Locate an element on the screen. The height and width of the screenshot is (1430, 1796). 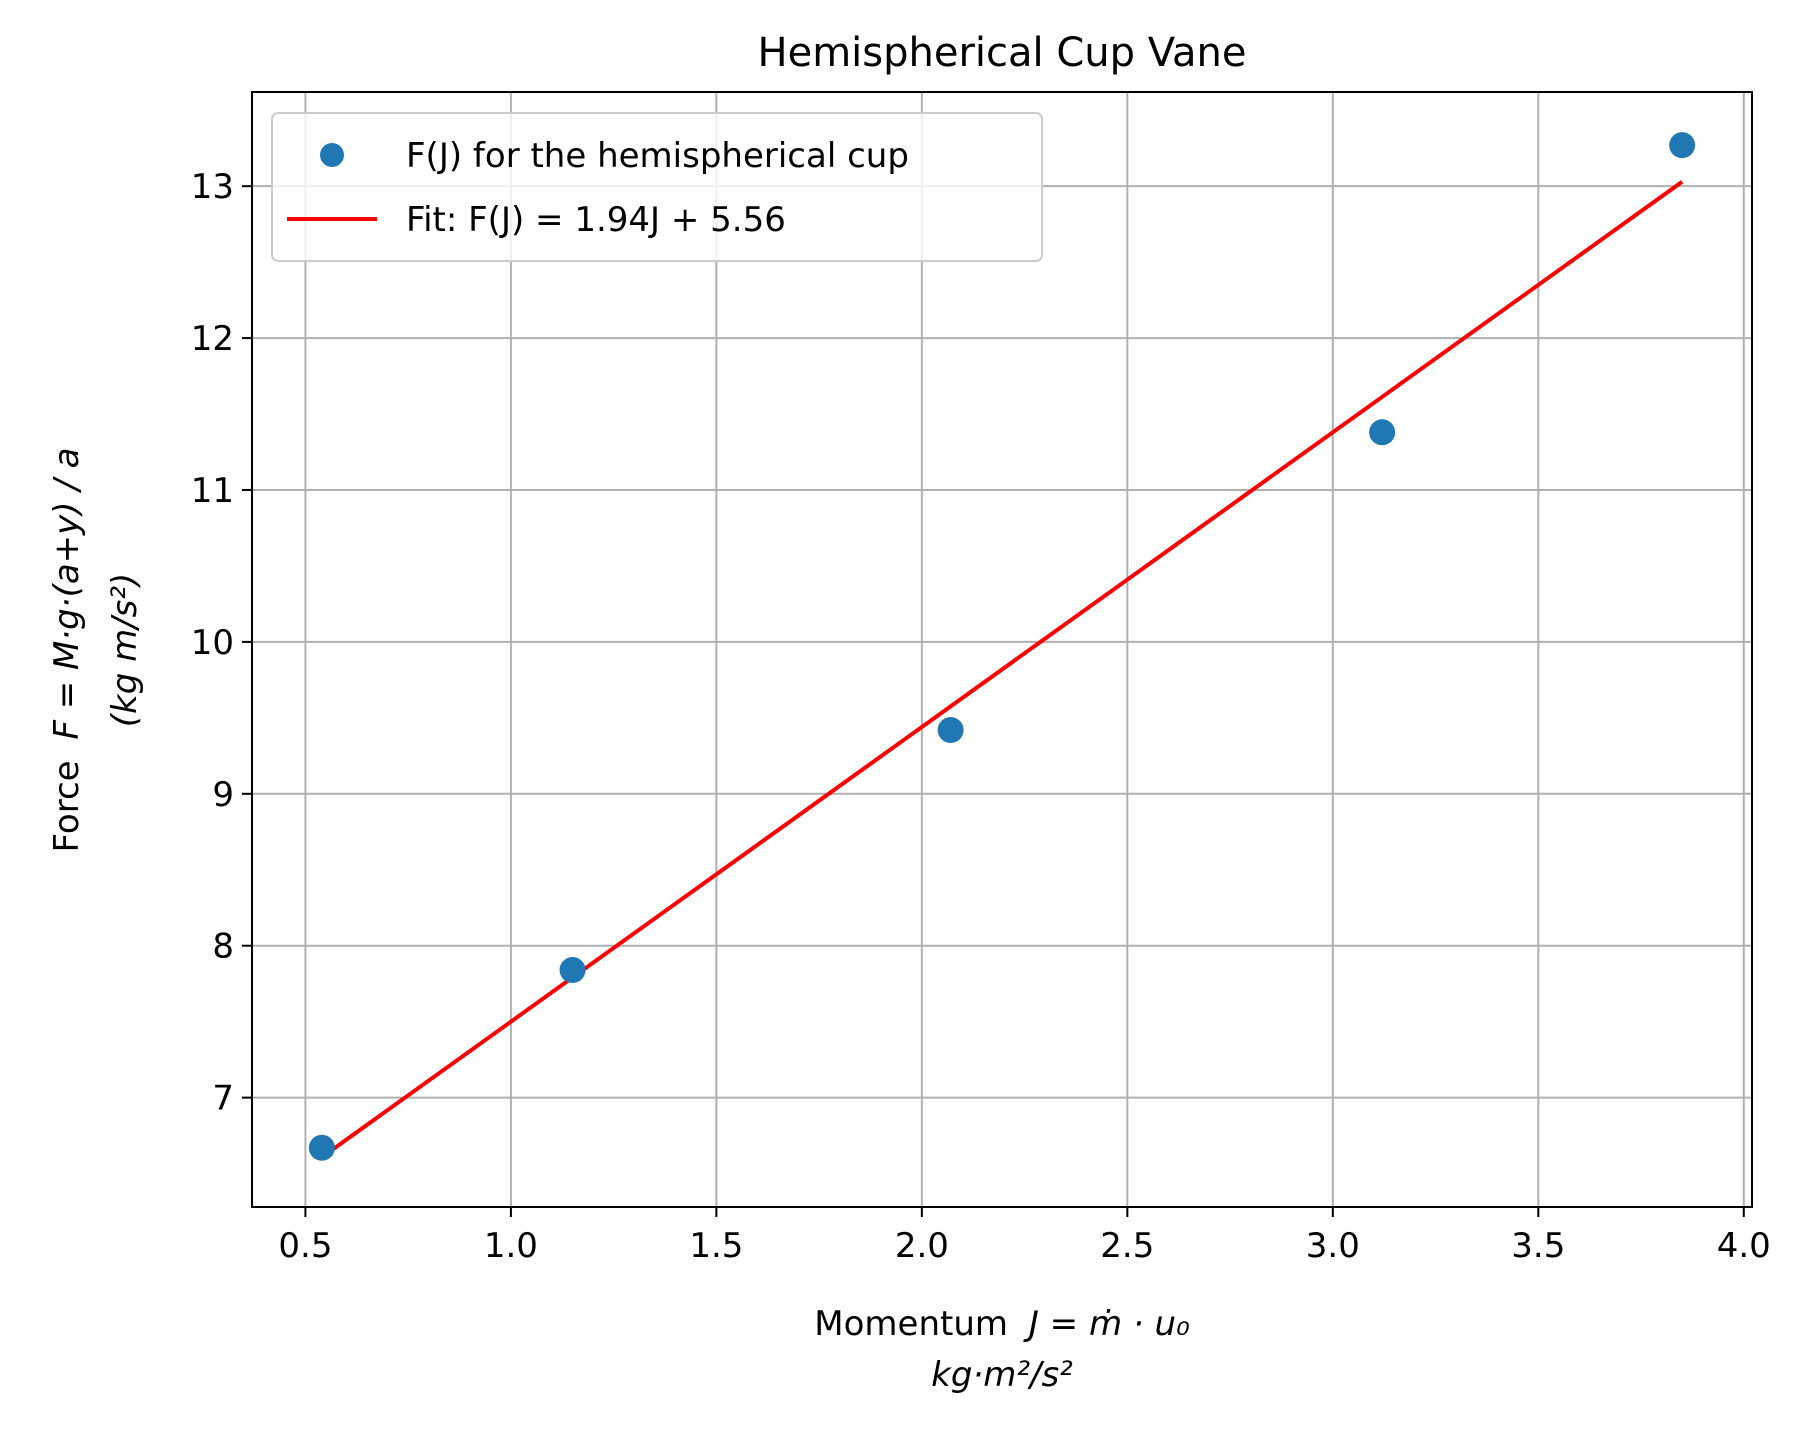
x-tick-label: 0.5 is located at coordinates (305, 1246).